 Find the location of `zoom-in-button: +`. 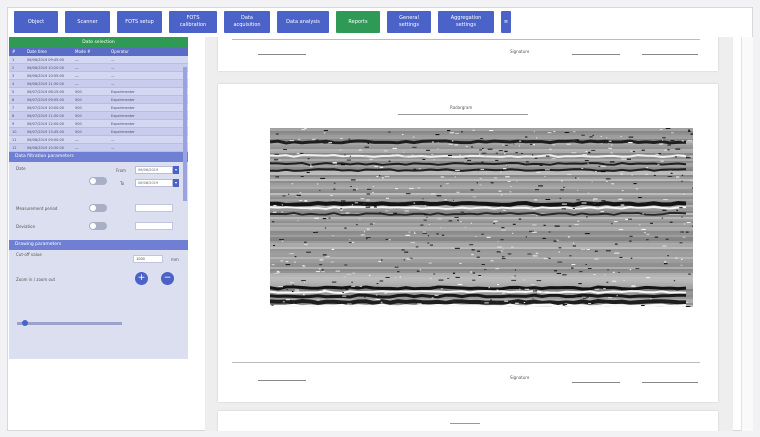

zoom-in-button: + is located at coordinates (141, 278).